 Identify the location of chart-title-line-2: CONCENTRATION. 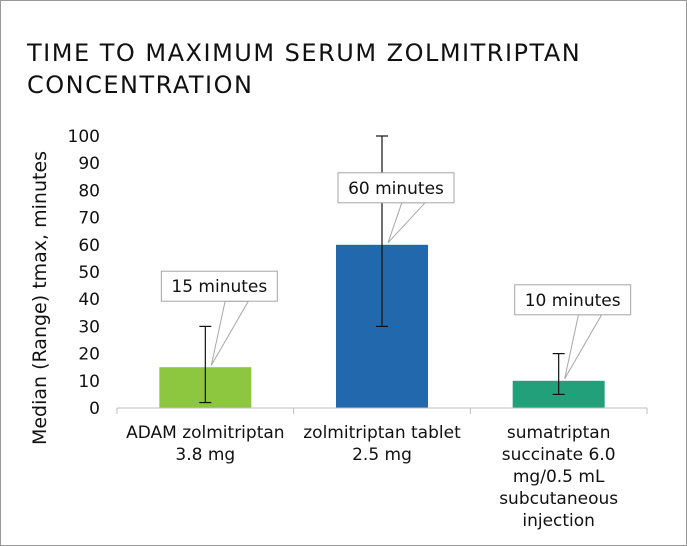
(140, 85).